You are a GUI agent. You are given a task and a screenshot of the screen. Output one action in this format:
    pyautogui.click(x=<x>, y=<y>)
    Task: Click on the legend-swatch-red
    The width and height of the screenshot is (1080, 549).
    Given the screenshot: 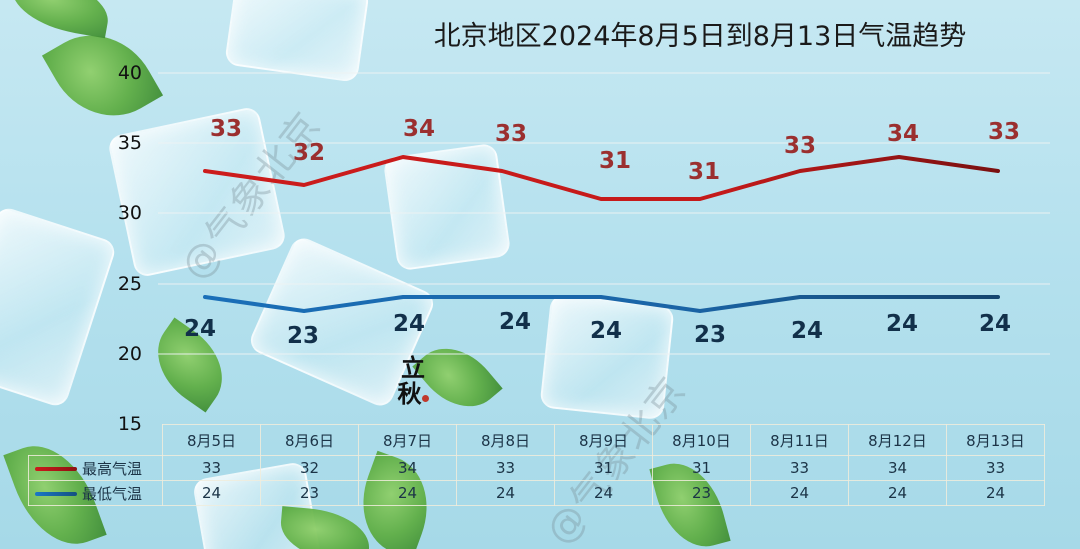 What is the action you would take?
    pyautogui.click(x=56, y=469)
    